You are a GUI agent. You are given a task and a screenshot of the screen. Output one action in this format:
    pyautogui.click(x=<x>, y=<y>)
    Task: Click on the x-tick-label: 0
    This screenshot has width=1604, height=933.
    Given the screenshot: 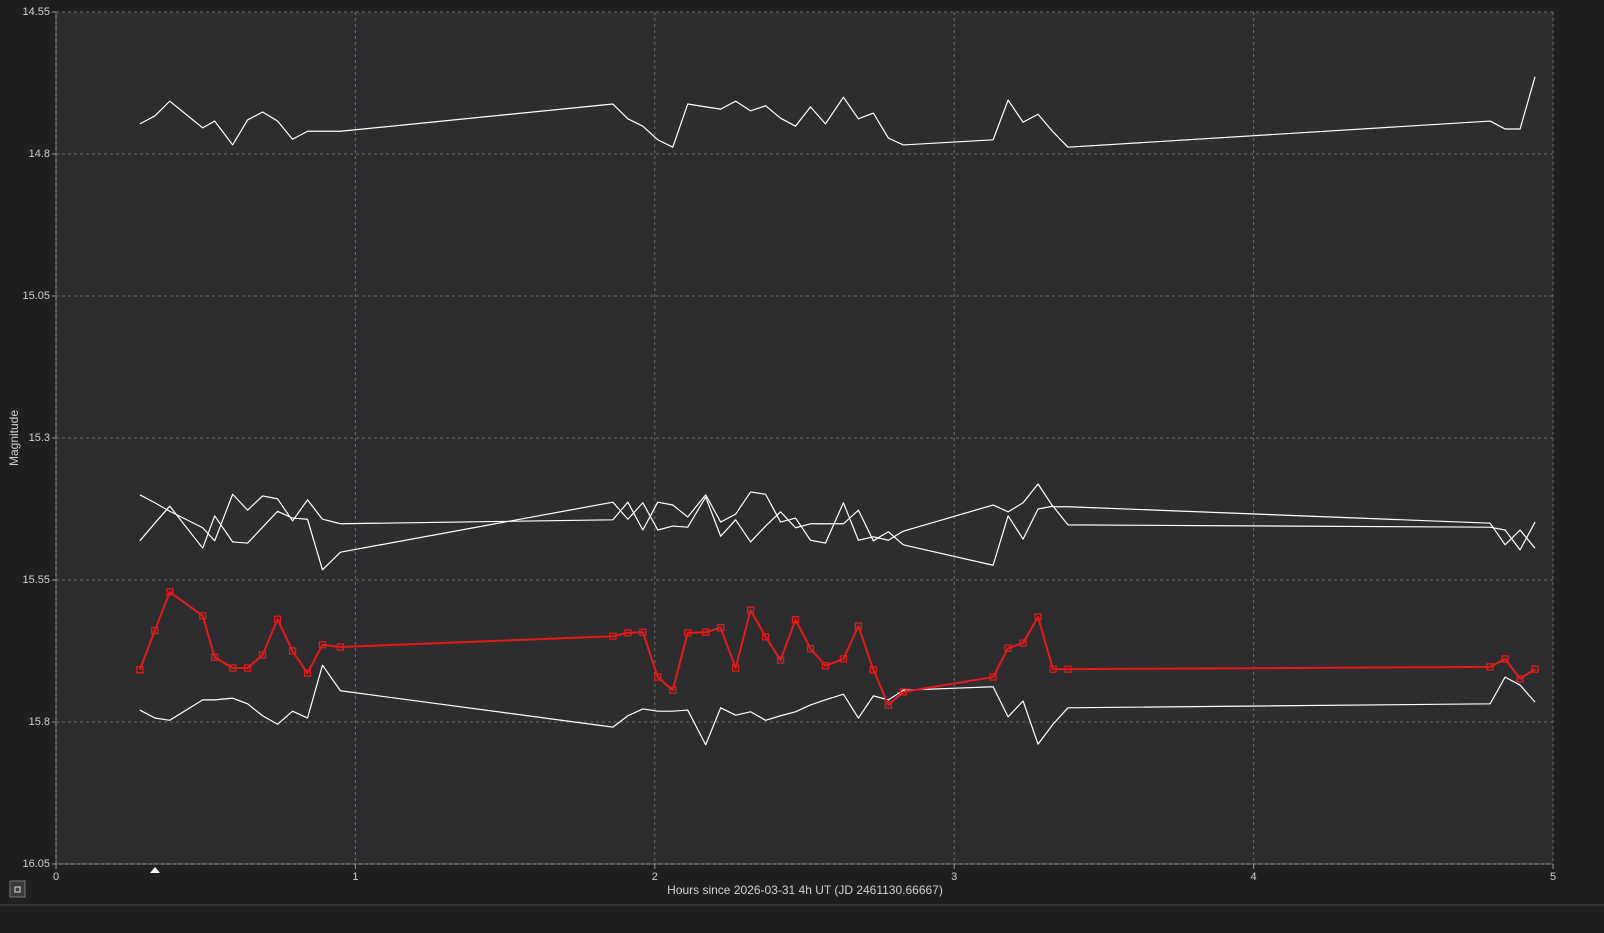 What is the action you would take?
    pyautogui.click(x=56, y=877)
    